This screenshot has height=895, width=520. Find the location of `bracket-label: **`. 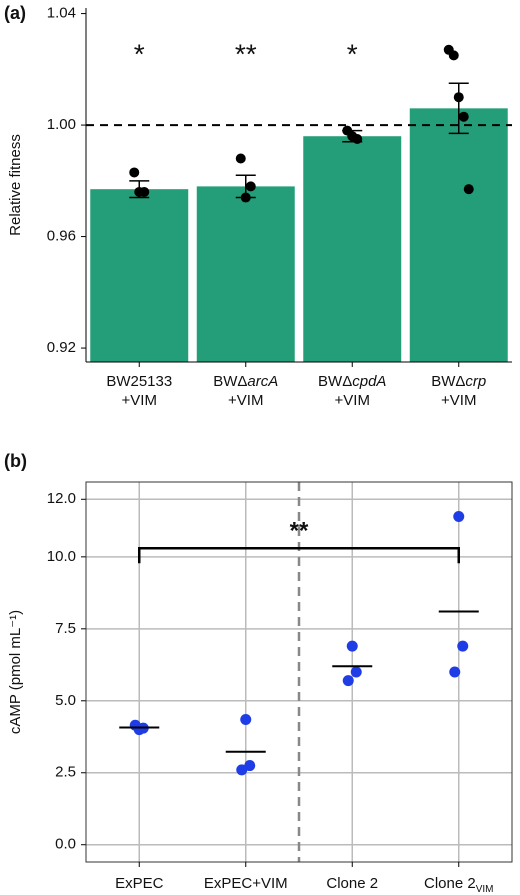

bracket-label: ** is located at coordinates (299, 531).